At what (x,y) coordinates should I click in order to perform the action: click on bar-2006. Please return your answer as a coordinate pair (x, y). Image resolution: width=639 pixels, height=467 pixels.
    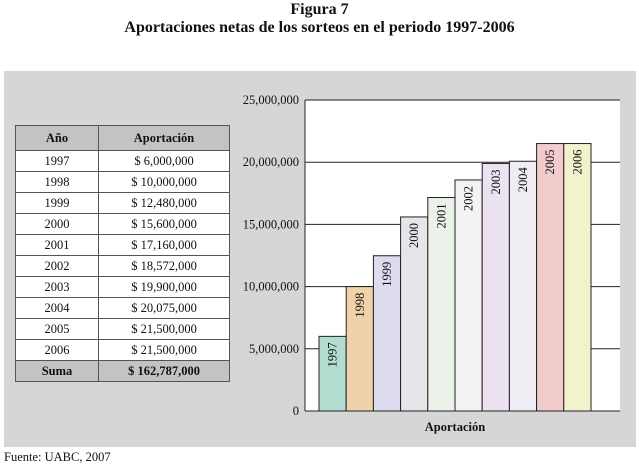
    Looking at the image, I should click on (577, 277).